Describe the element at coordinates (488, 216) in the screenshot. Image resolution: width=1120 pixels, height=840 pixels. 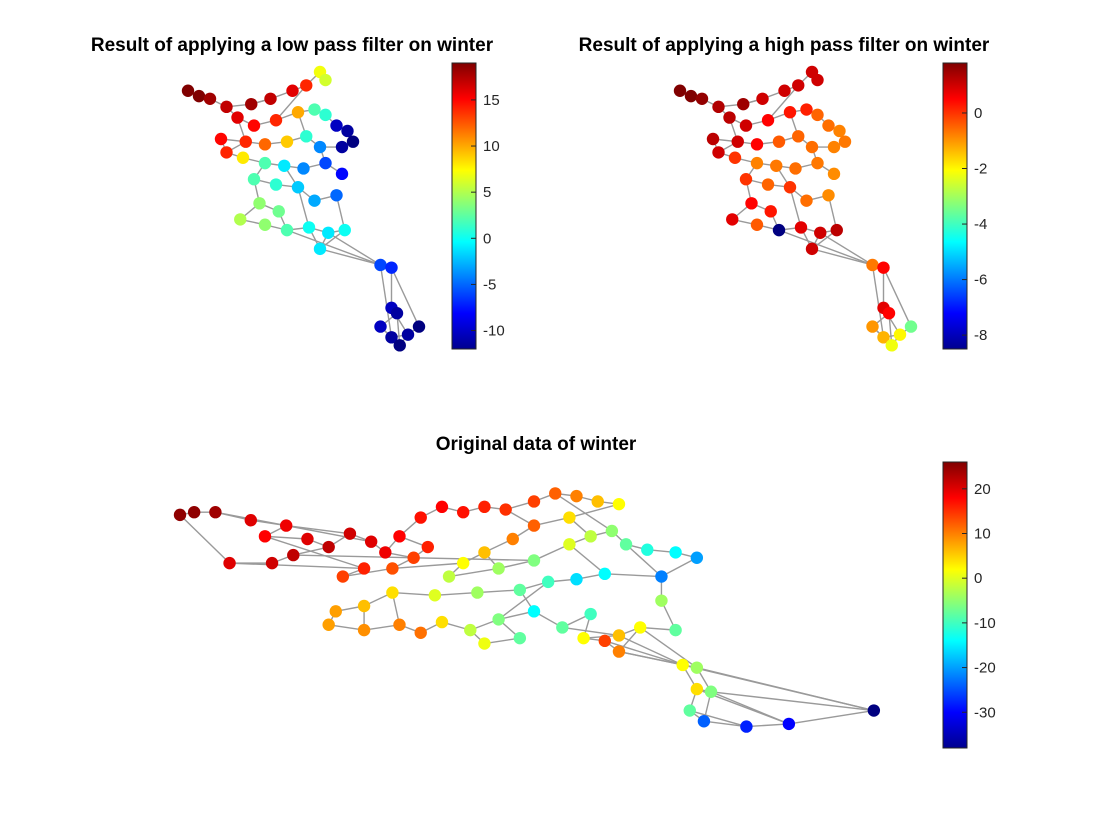
I see `colorbar-ticks-low-pass: -10 -5 0 5 10 15` at that location.